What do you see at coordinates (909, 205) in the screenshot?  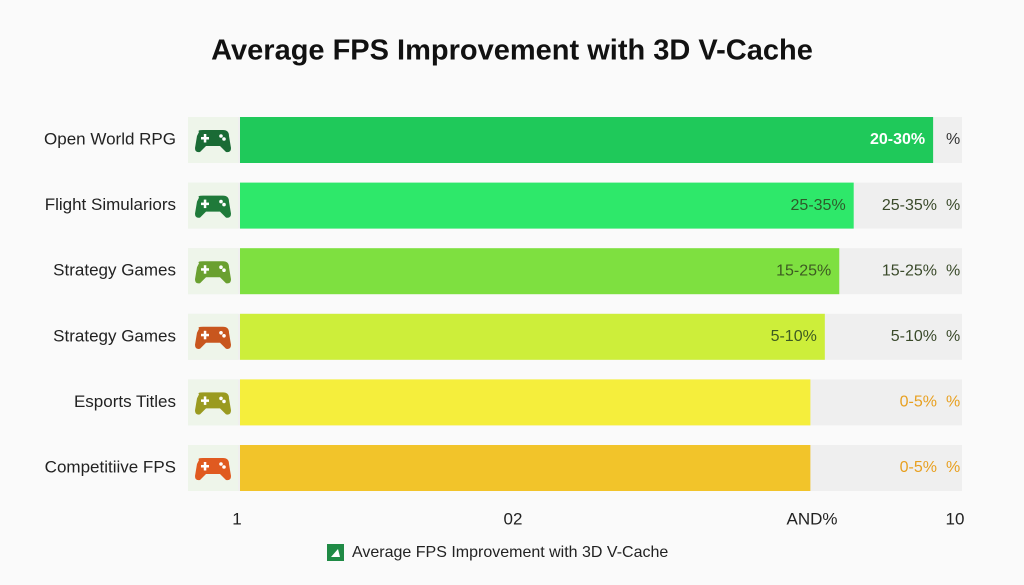 I see `outer-label: 25-35%` at bounding box center [909, 205].